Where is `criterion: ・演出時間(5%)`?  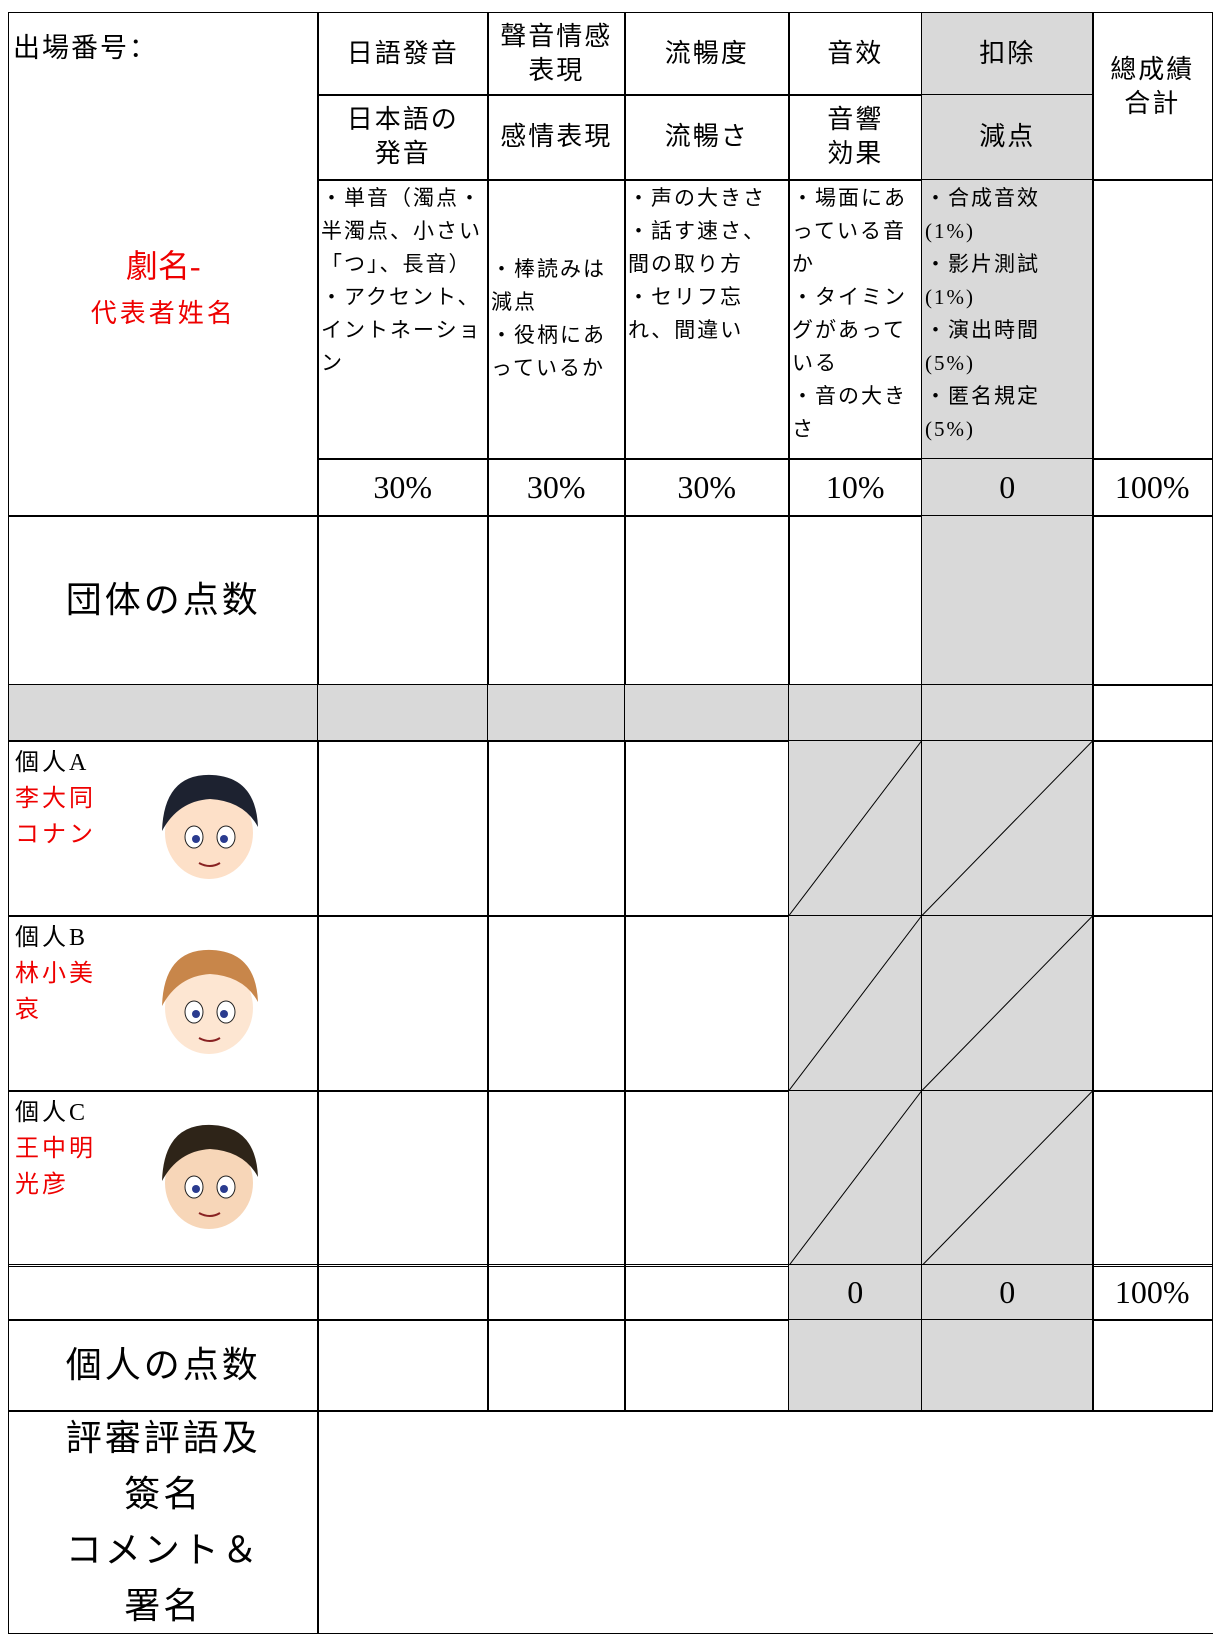
criterion: ・演出時間(5%) is located at coordinates (982, 346).